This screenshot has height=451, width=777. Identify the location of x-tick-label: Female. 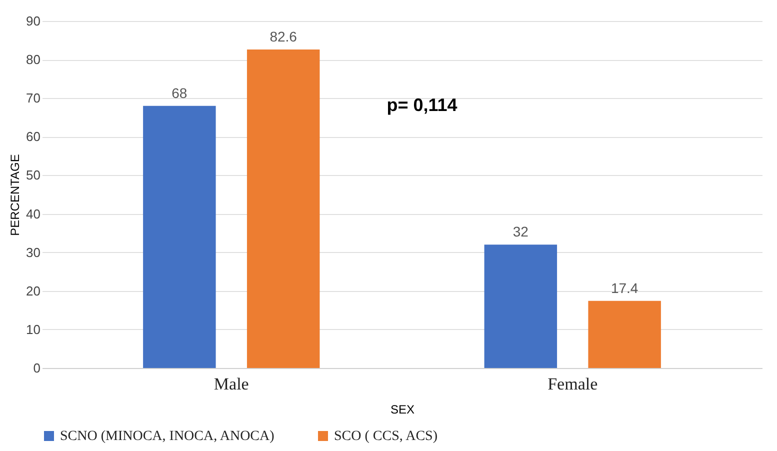
(573, 384).